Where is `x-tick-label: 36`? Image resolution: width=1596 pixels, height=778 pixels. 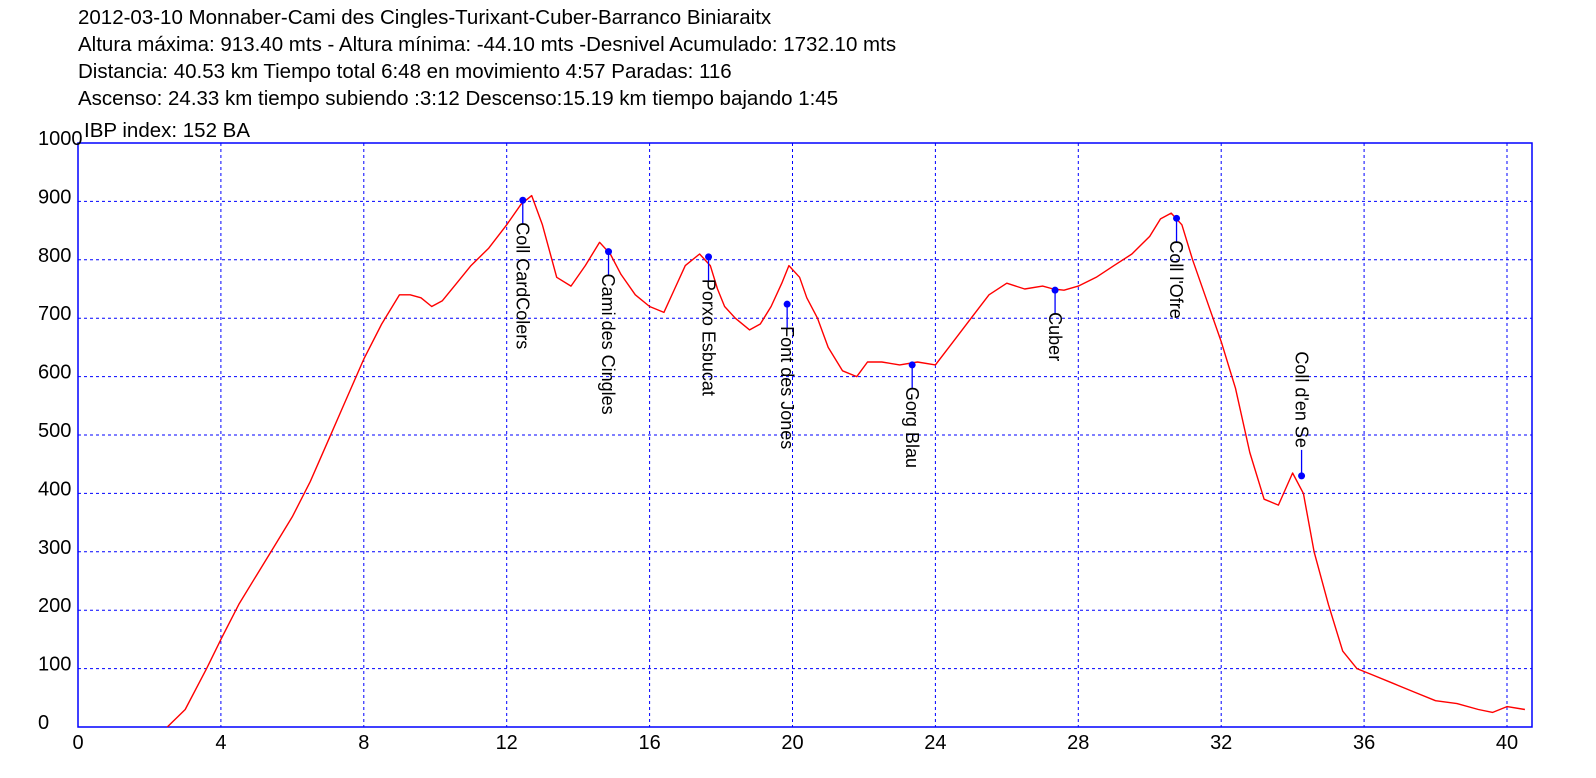
x-tick-label: 36 is located at coordinates (1364, 743).